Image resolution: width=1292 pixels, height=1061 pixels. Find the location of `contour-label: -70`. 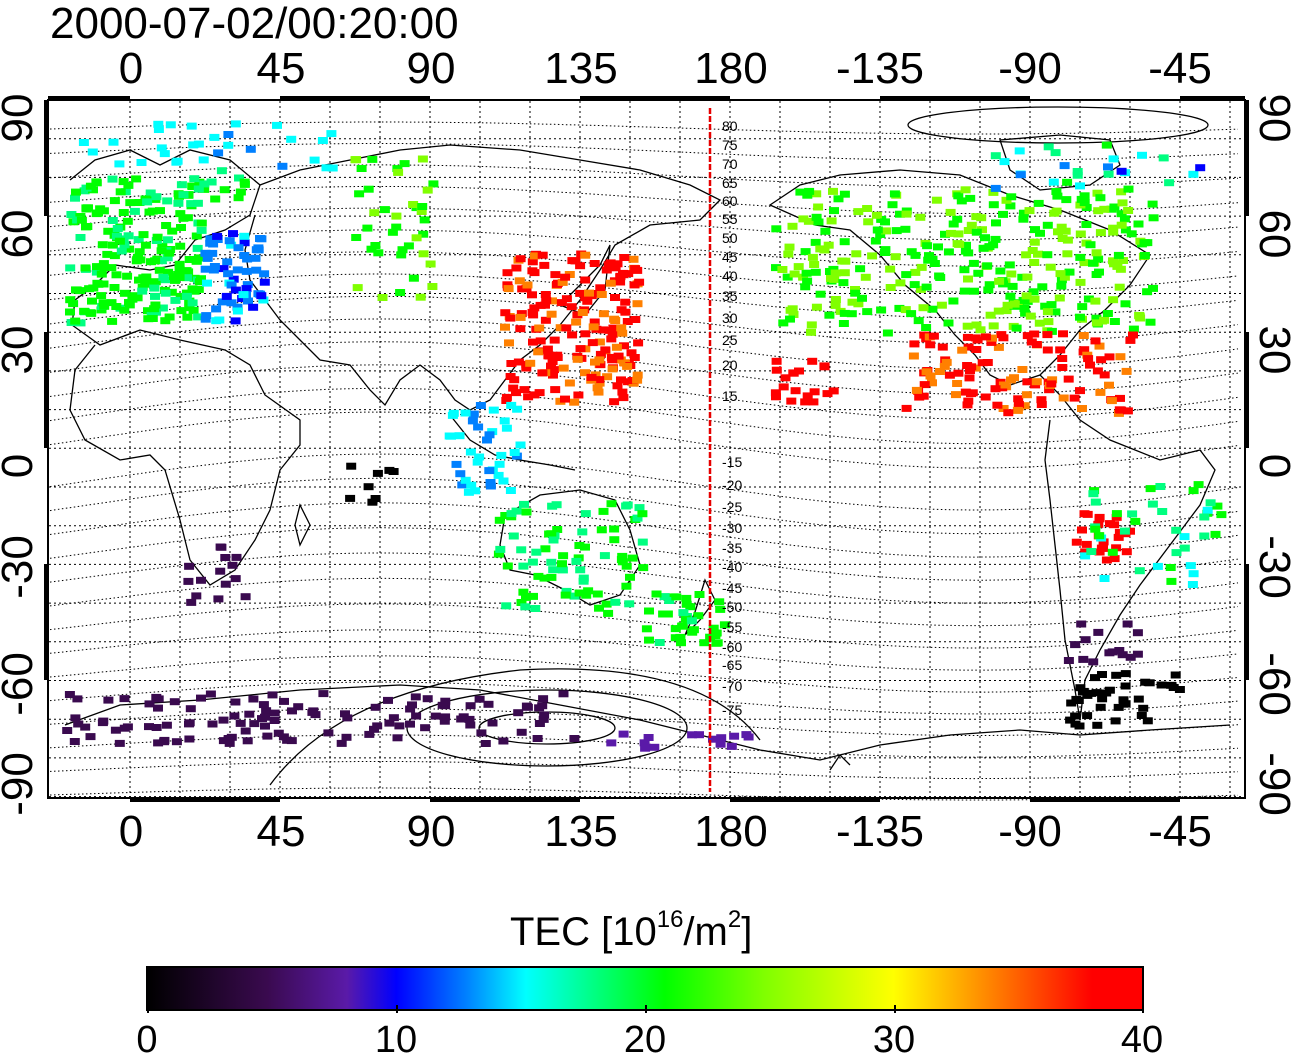

contour-label: -70 is located at coordinates (732, 686).